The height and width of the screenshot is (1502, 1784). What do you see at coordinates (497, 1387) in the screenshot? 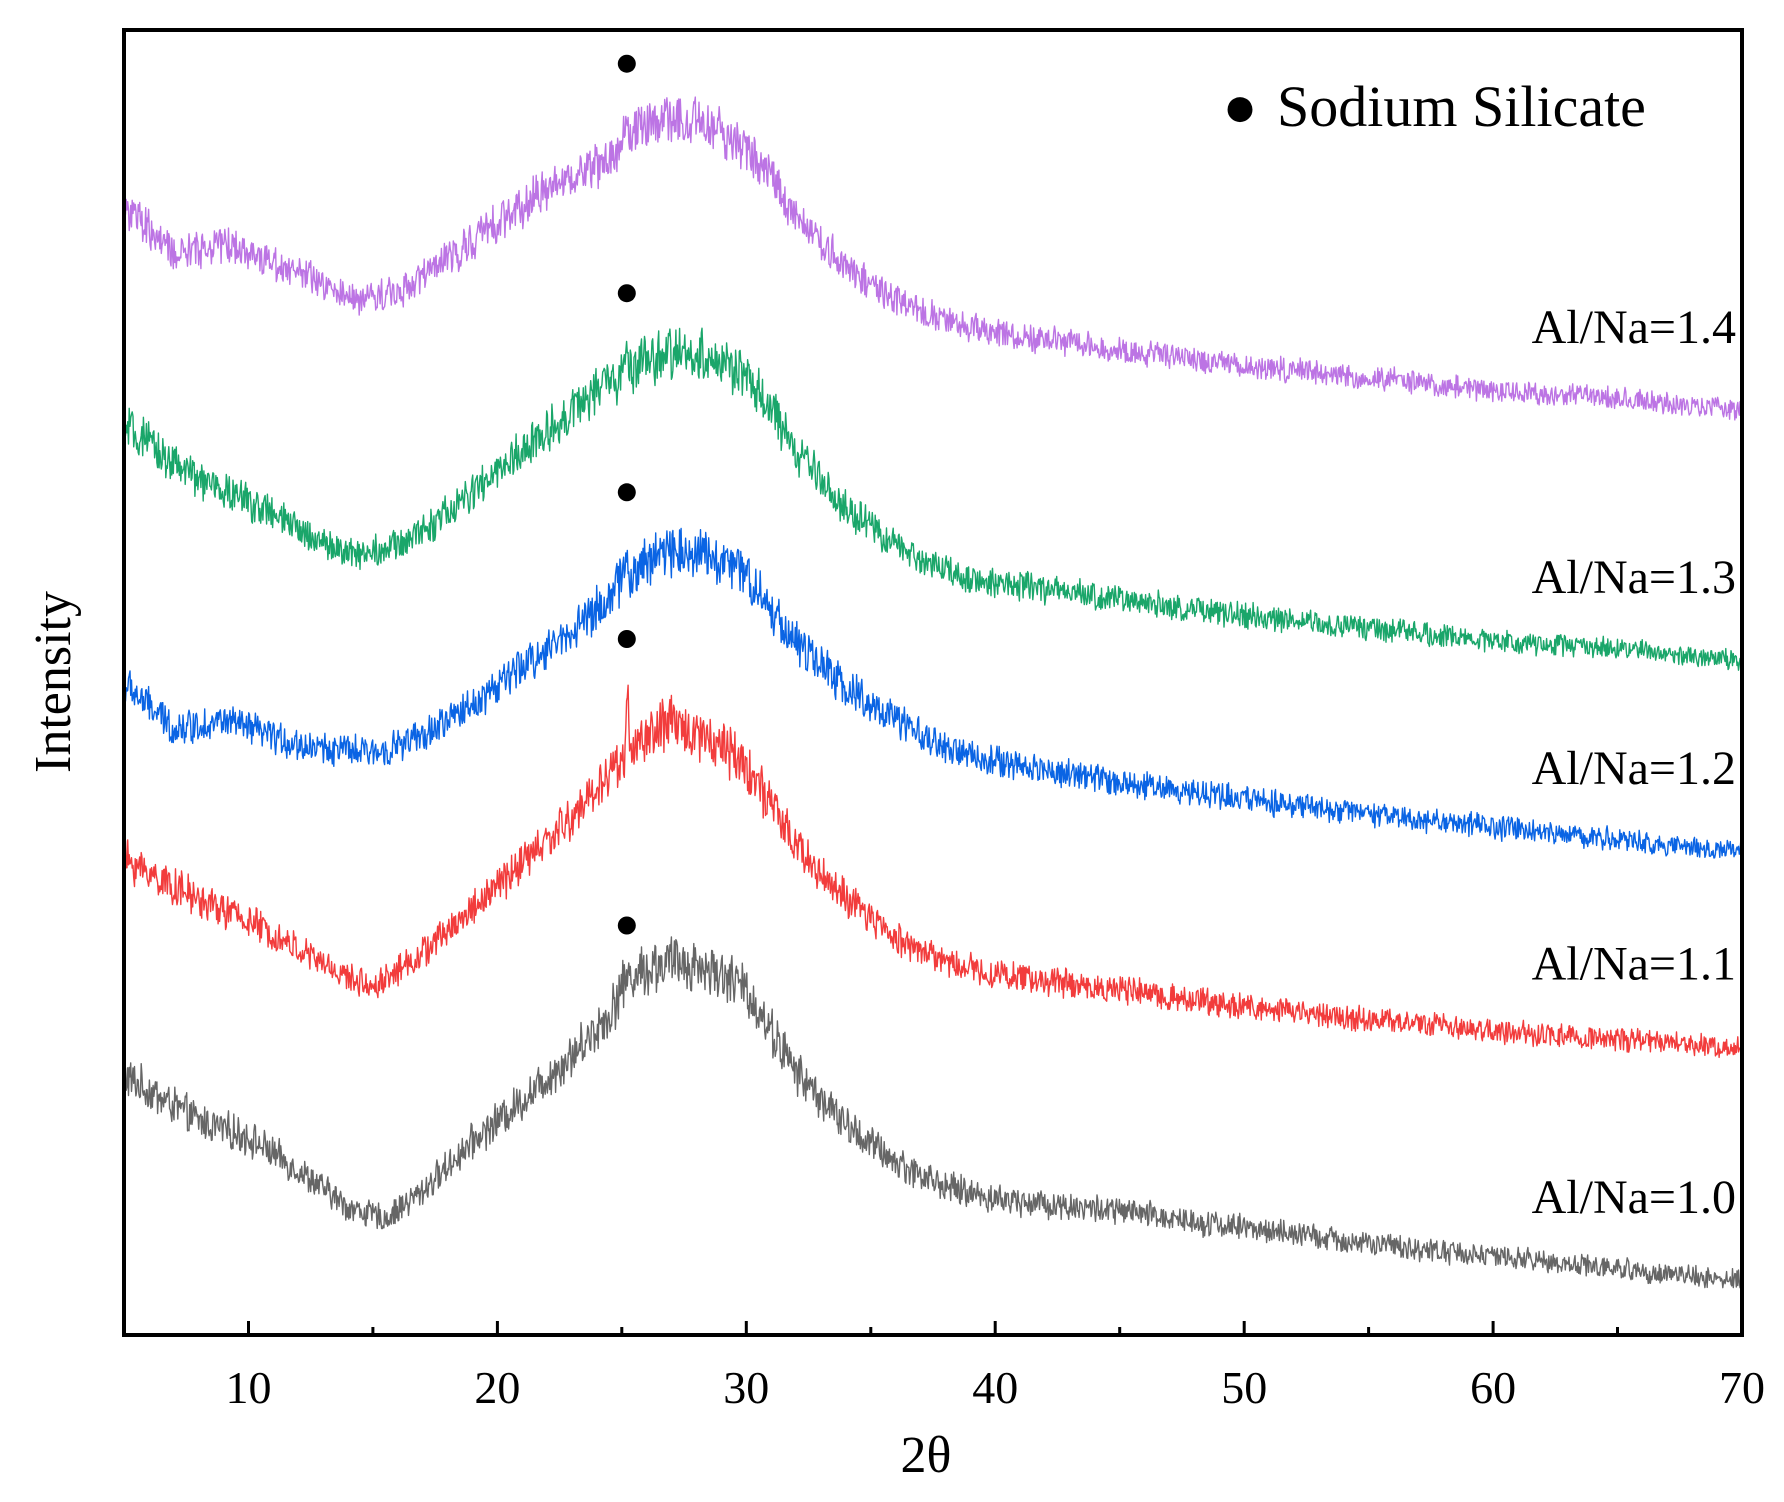
I see `x-tick-label: 20` at bounding box center [497, 1387].